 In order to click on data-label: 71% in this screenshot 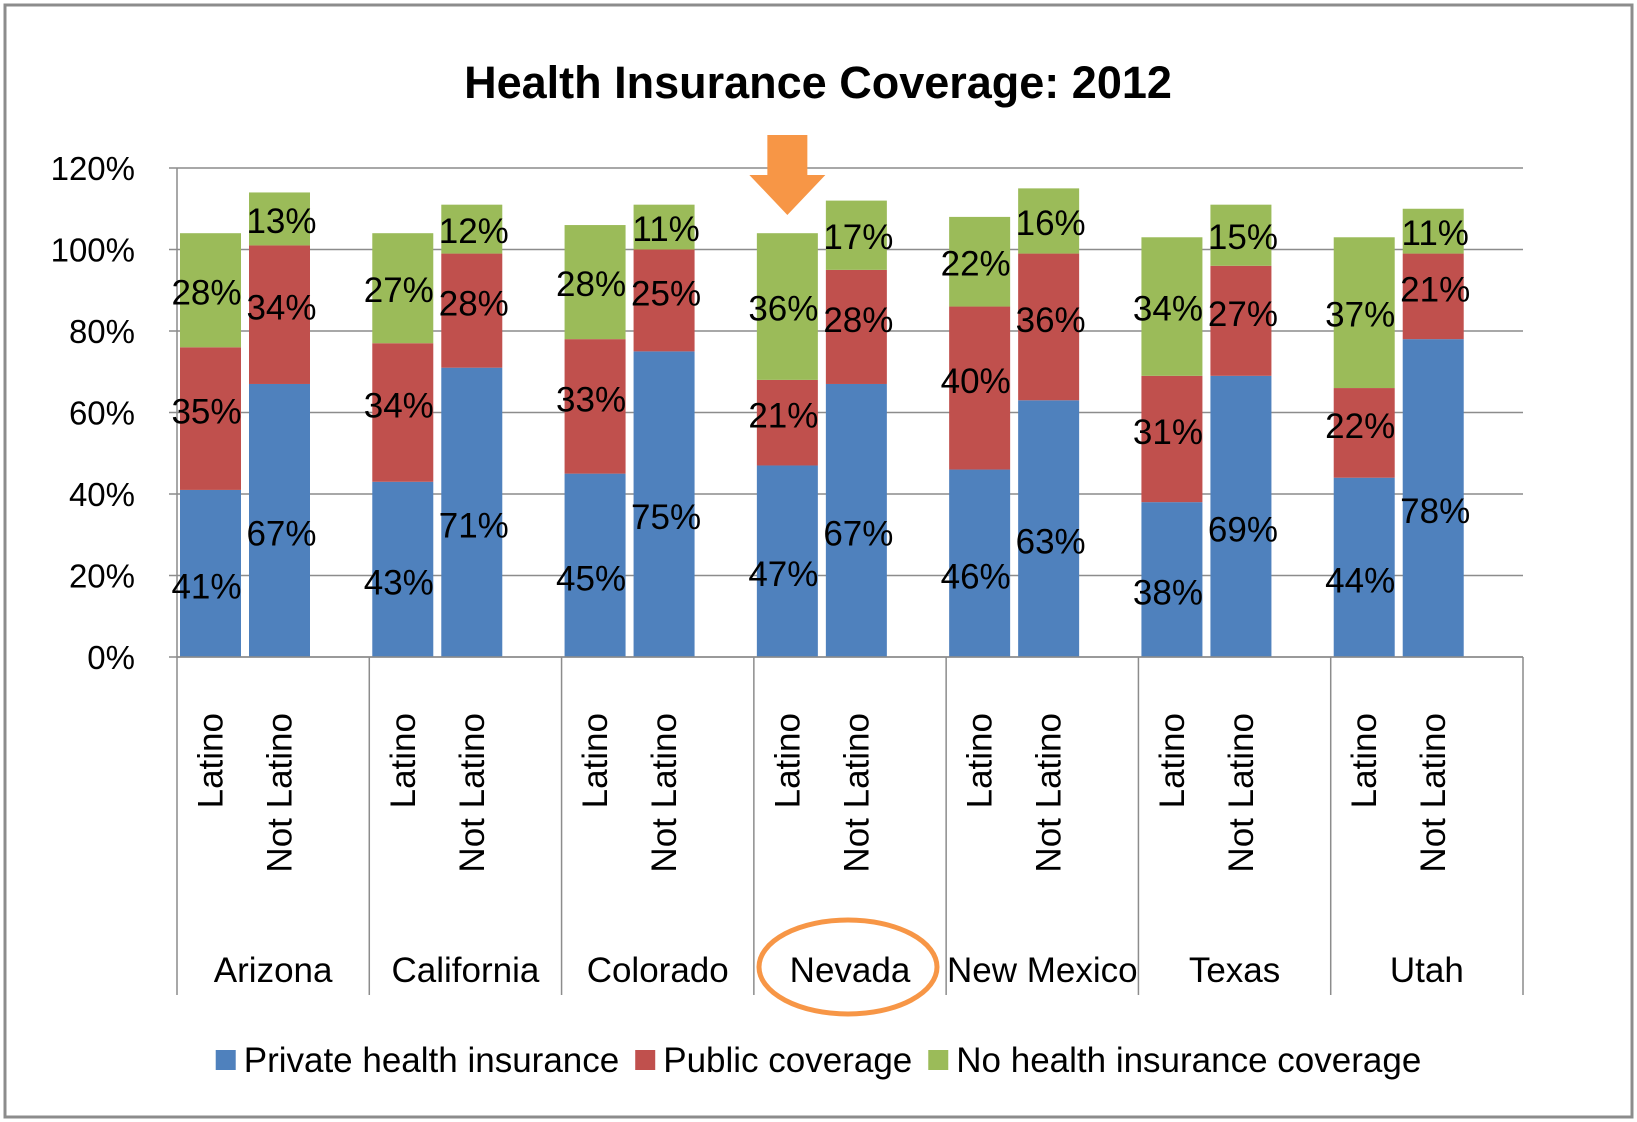, I will do `click(474, 525)`.